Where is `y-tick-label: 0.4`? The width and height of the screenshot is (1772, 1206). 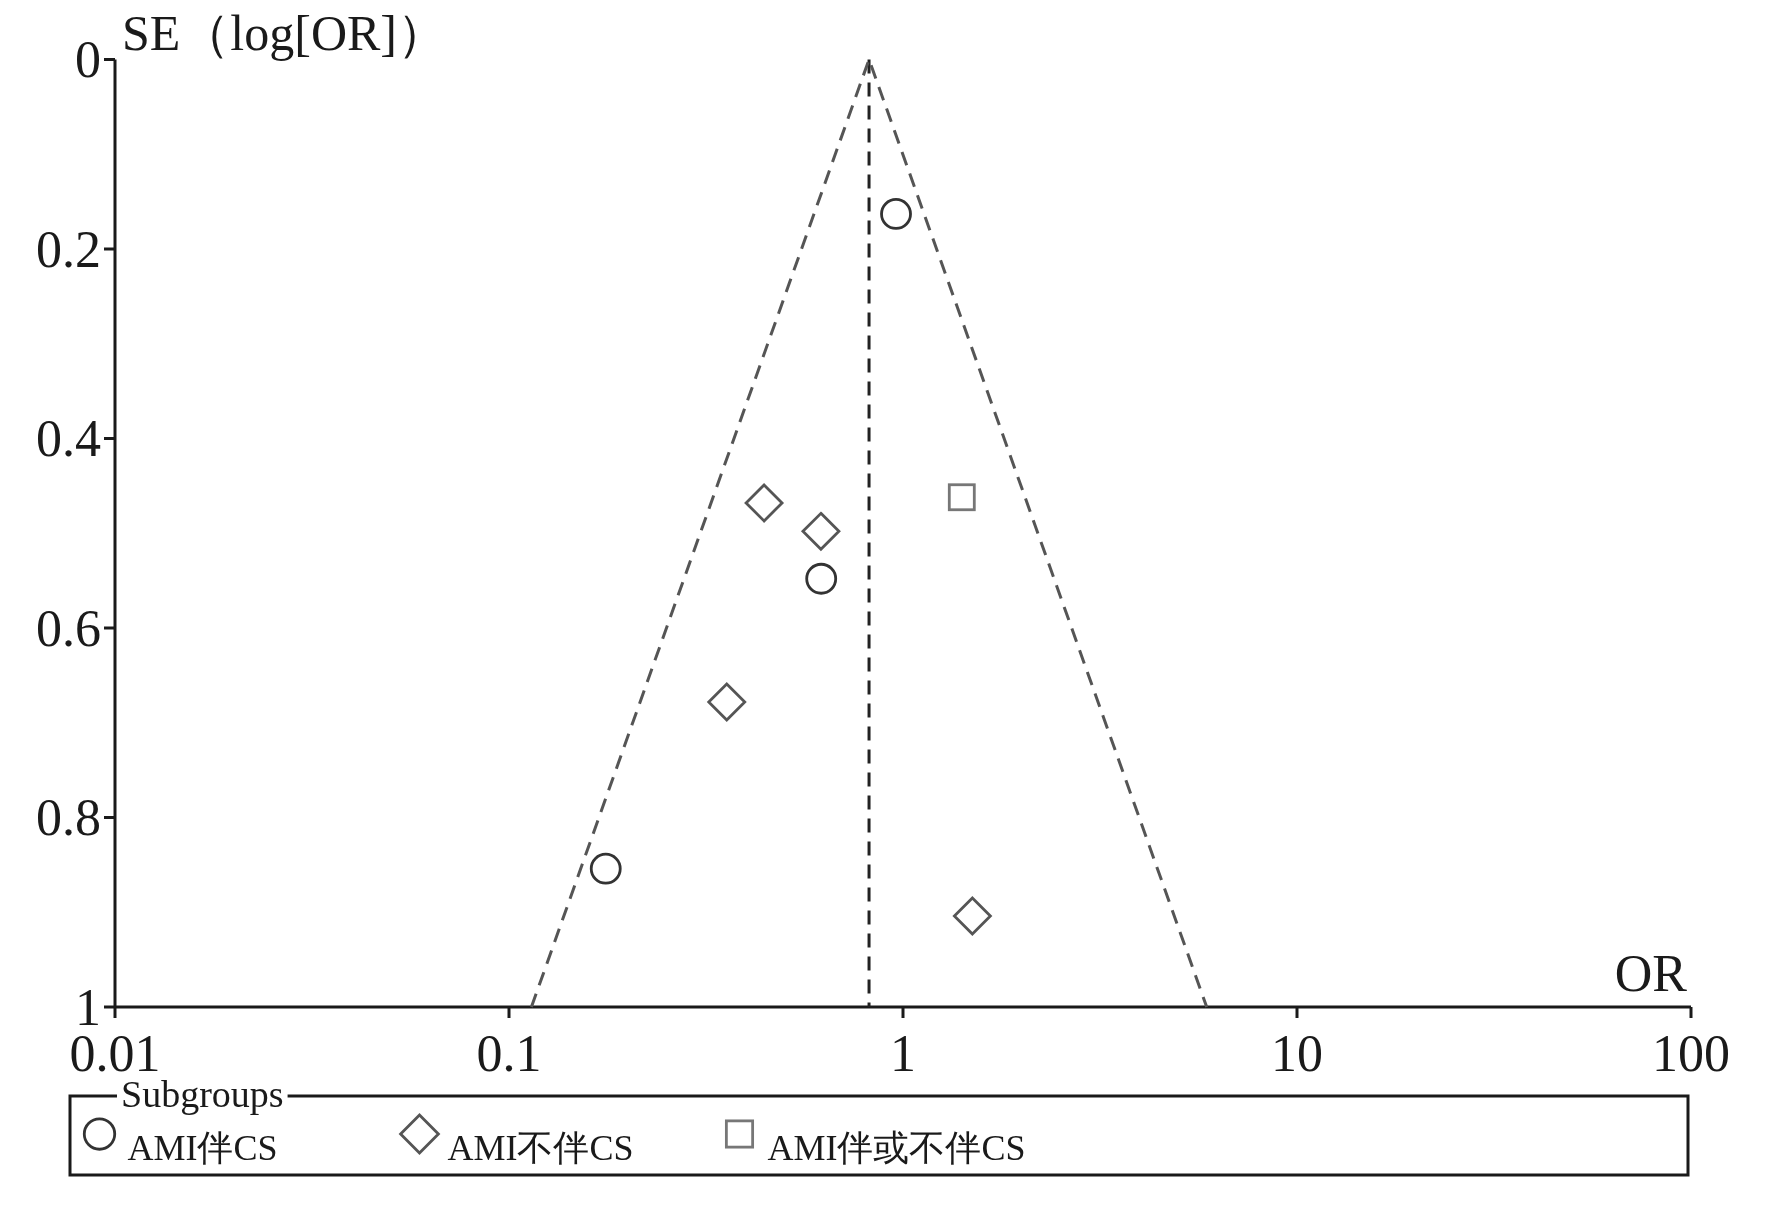
y-tick-label: 0.4 is located at coordinates (68, 438).